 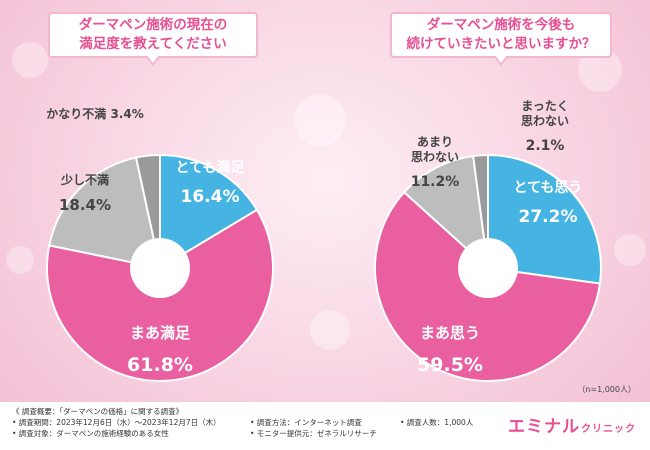 I want to click on clinic-logo: エミナルクリニック, so click(x=572, y=424).